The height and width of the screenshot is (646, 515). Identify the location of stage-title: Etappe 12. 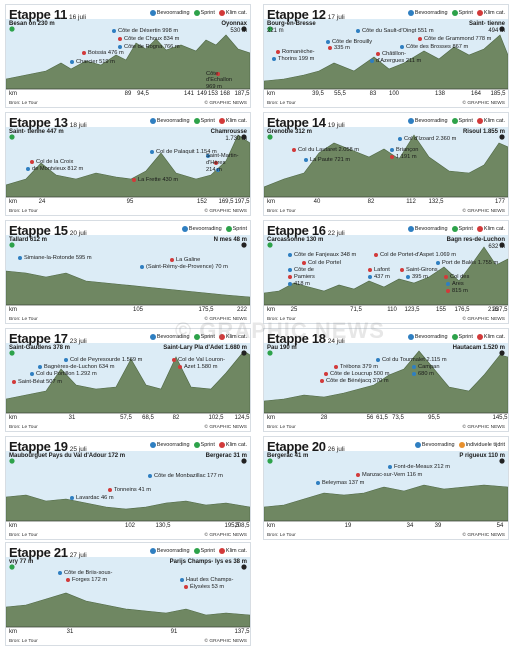
(296, 14).